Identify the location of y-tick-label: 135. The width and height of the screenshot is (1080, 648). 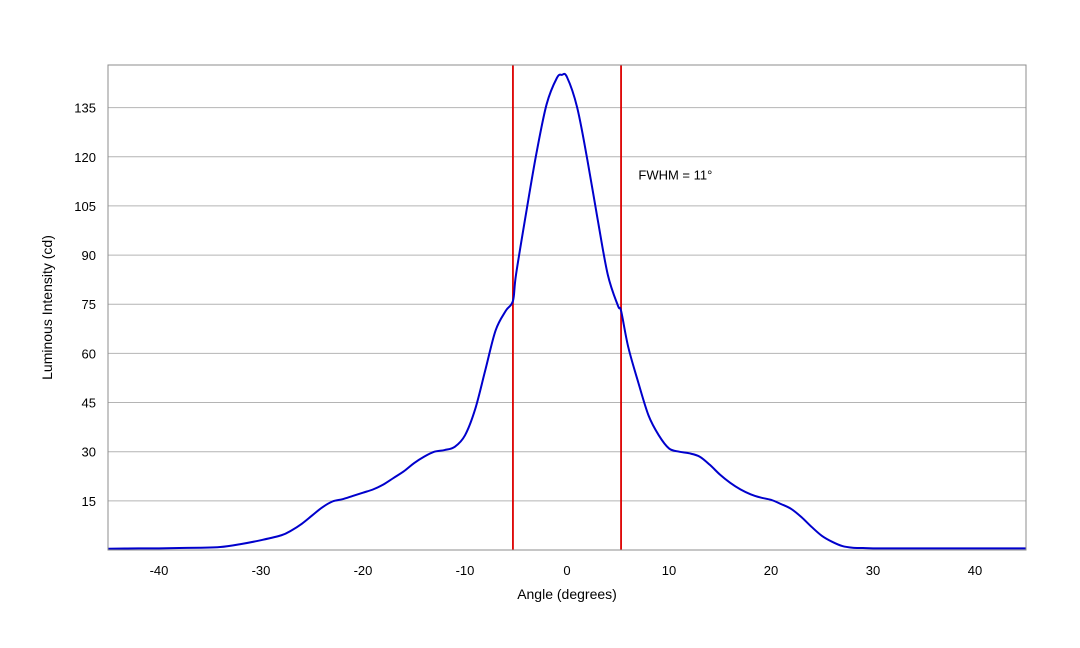
(85, 108).